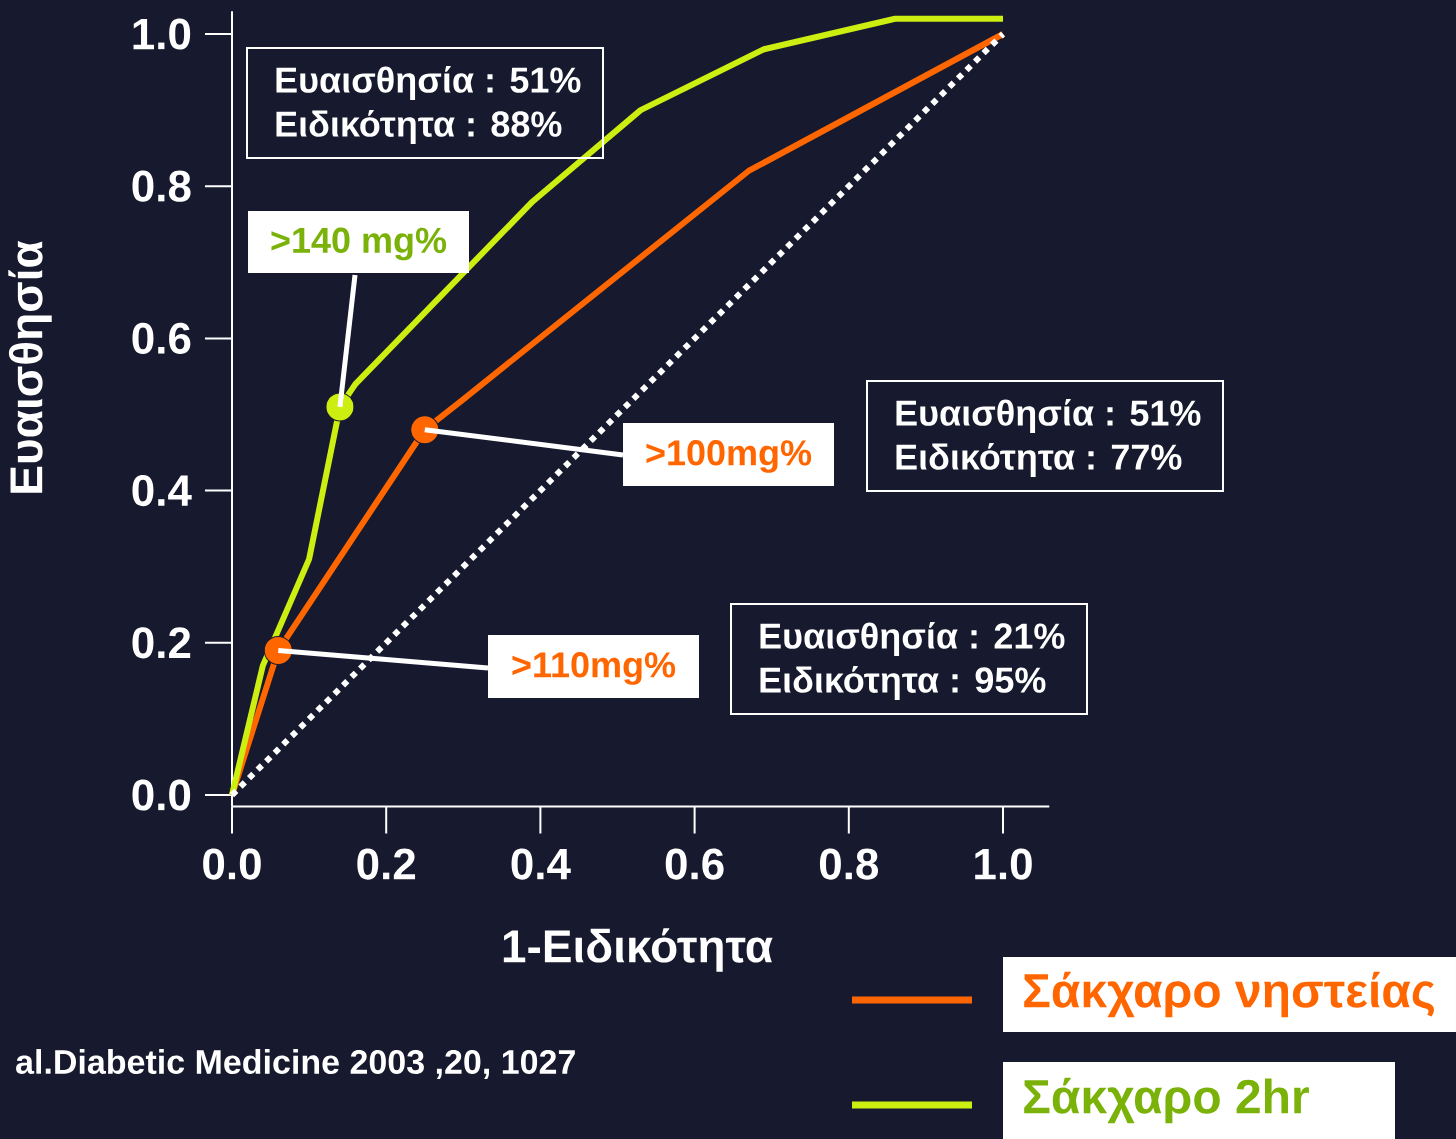 Image resolution: width=1456 pixels, height=1139 pixels. I want to click on y-tick-label: 0.2, so click(161, 643).